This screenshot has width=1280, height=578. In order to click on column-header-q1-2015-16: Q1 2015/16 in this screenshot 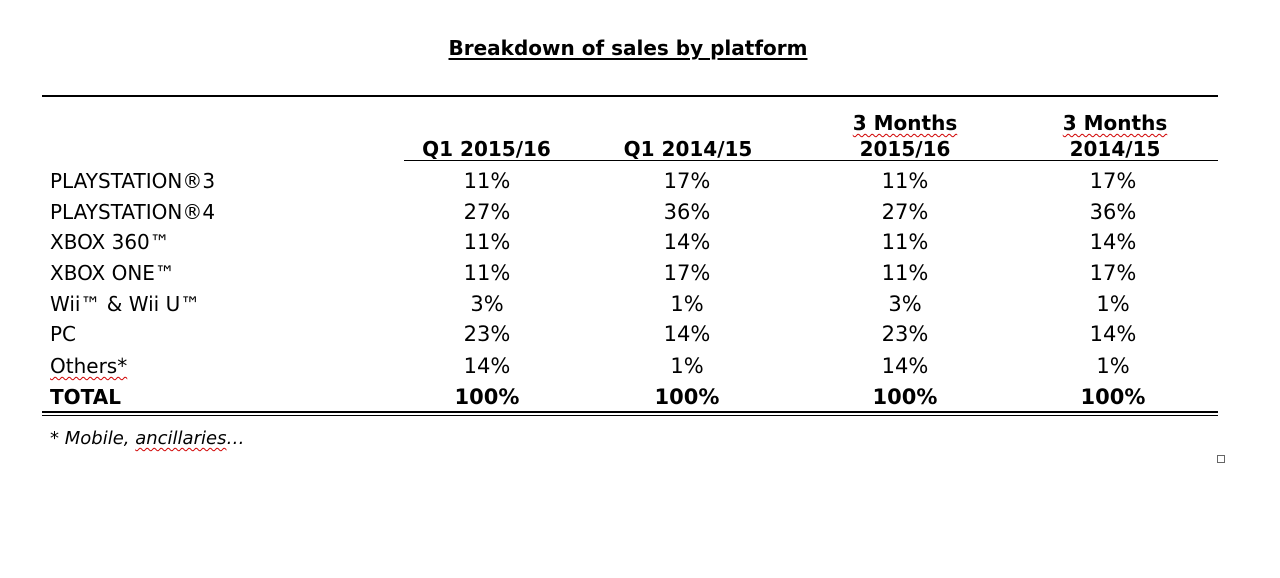, I will do `click(486, 136)`.